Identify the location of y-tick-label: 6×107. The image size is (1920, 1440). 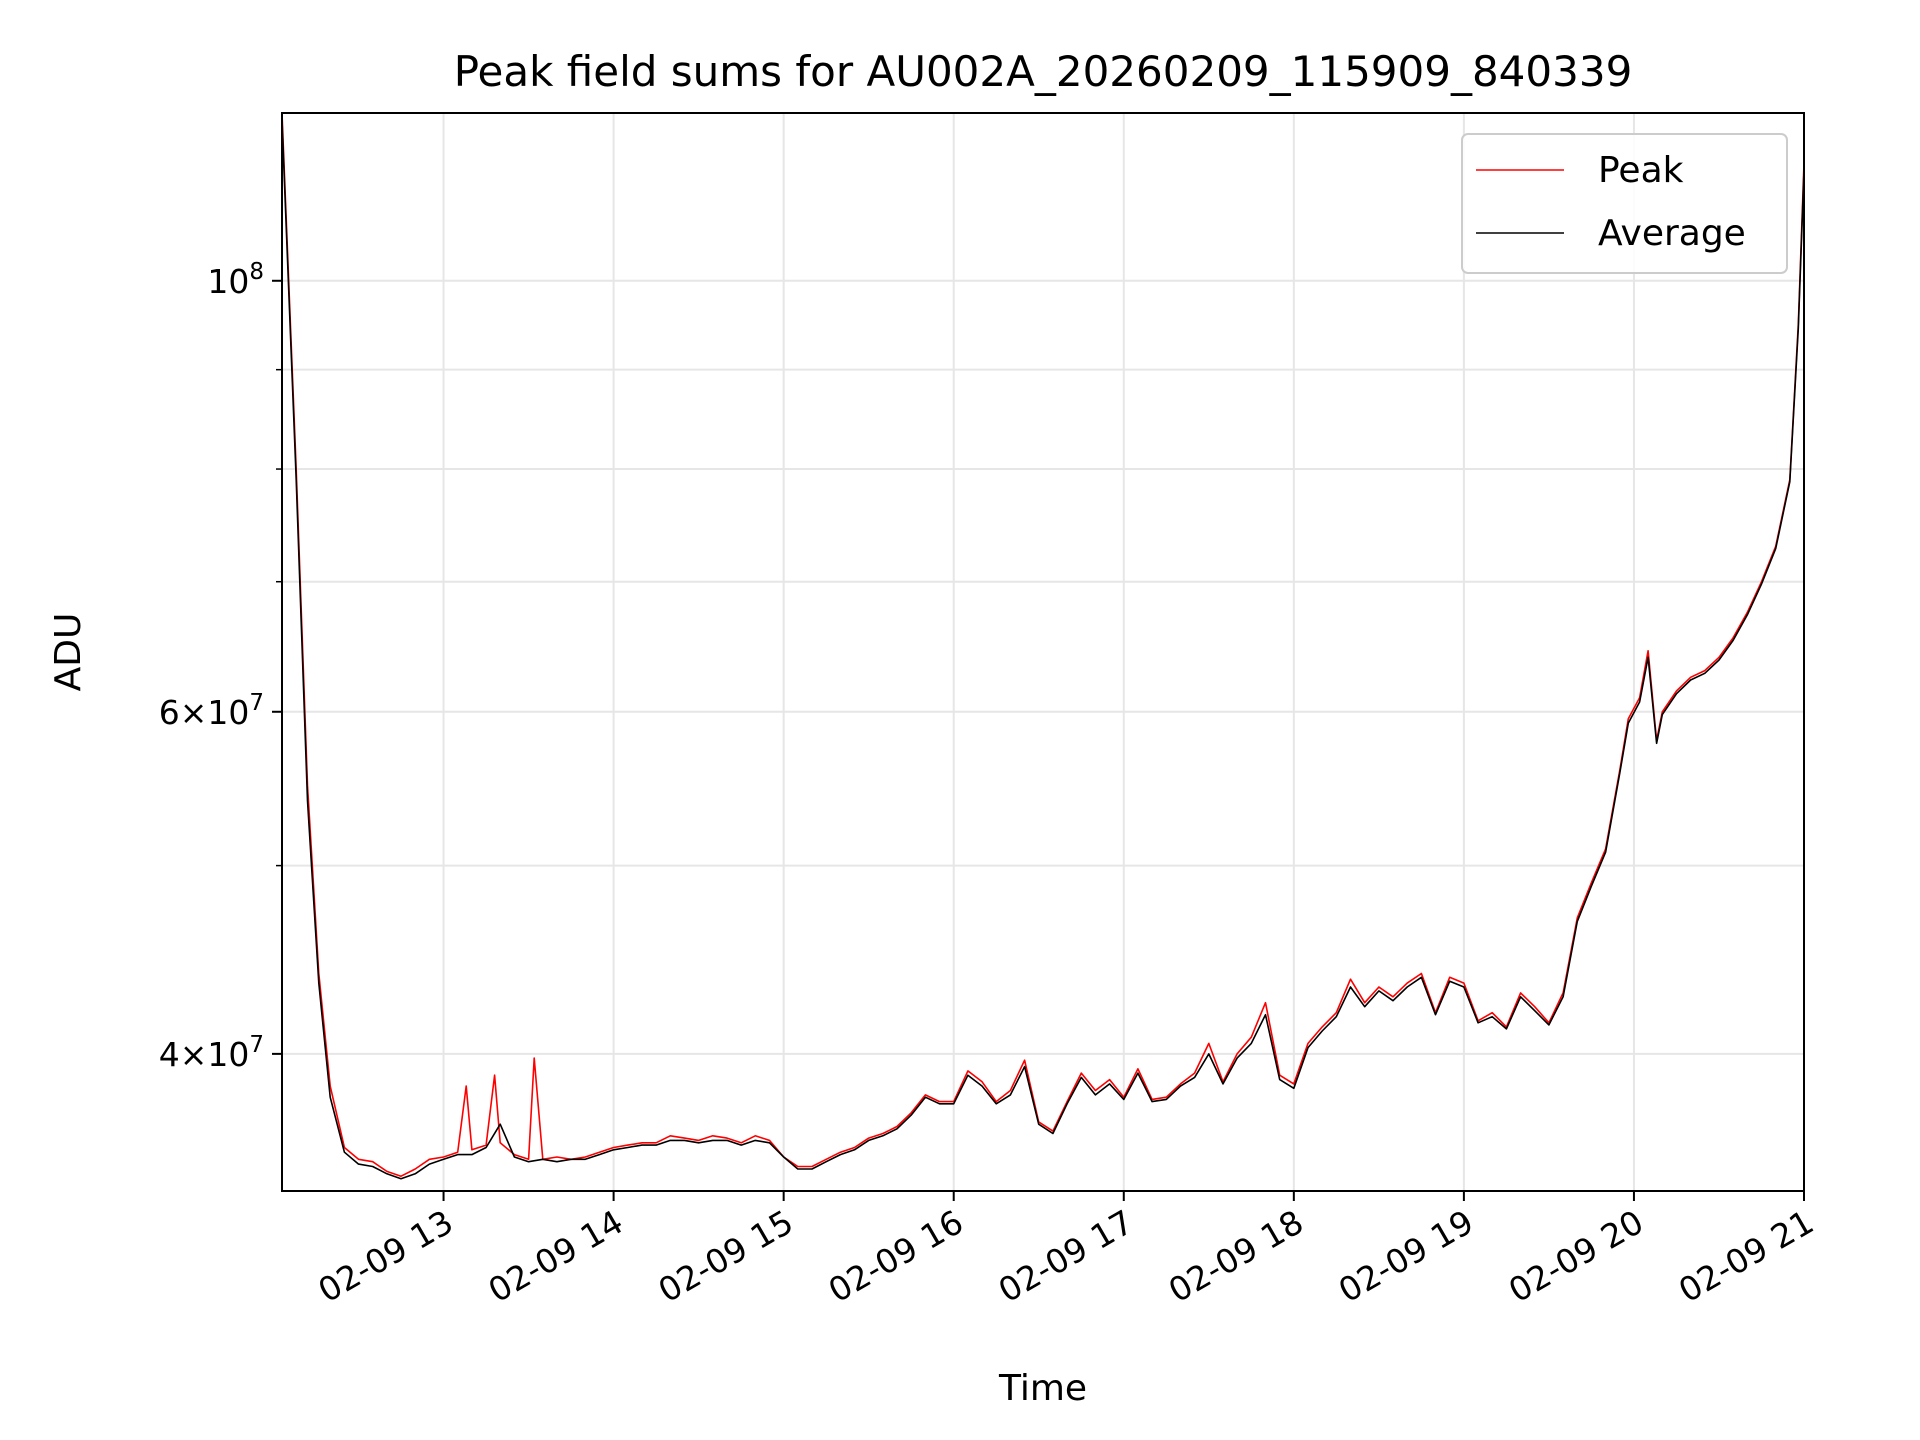
(211, 711).